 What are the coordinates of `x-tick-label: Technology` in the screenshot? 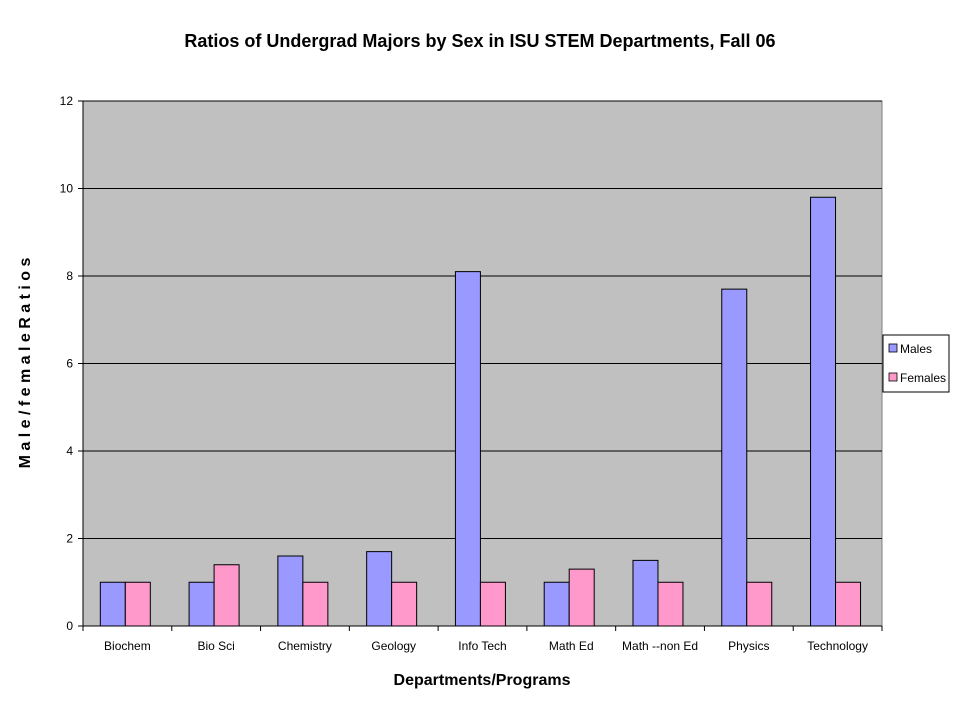 It's located at (837, 646).